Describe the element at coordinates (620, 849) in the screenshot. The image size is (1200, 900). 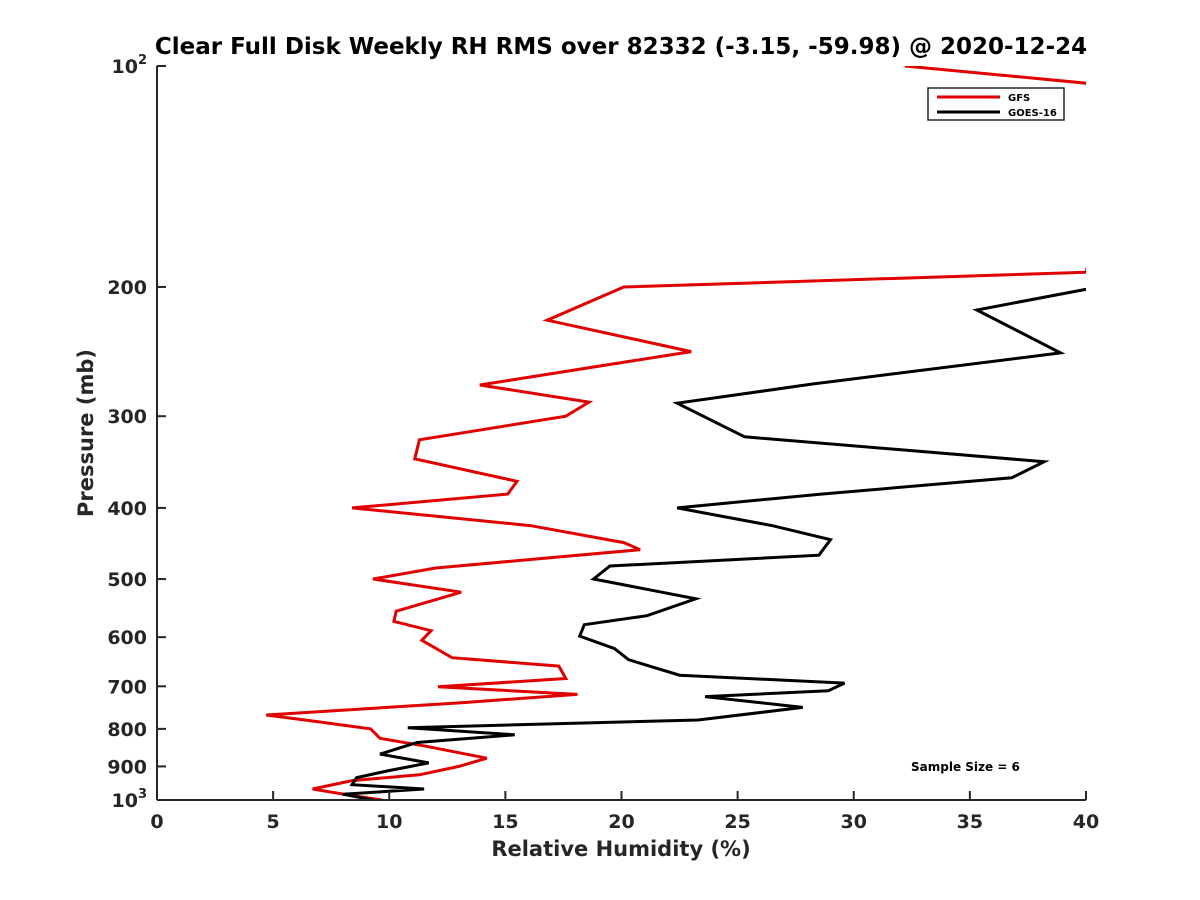
I see `x-axis-label: Relative Humidity (%)` at that location.